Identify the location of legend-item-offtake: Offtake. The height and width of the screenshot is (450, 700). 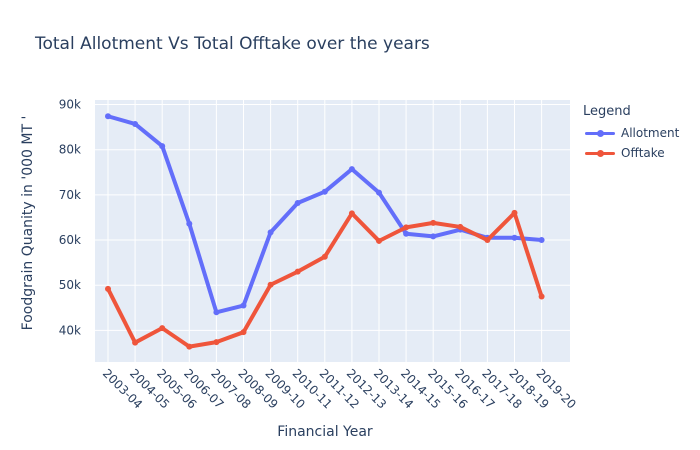
(631, 153).